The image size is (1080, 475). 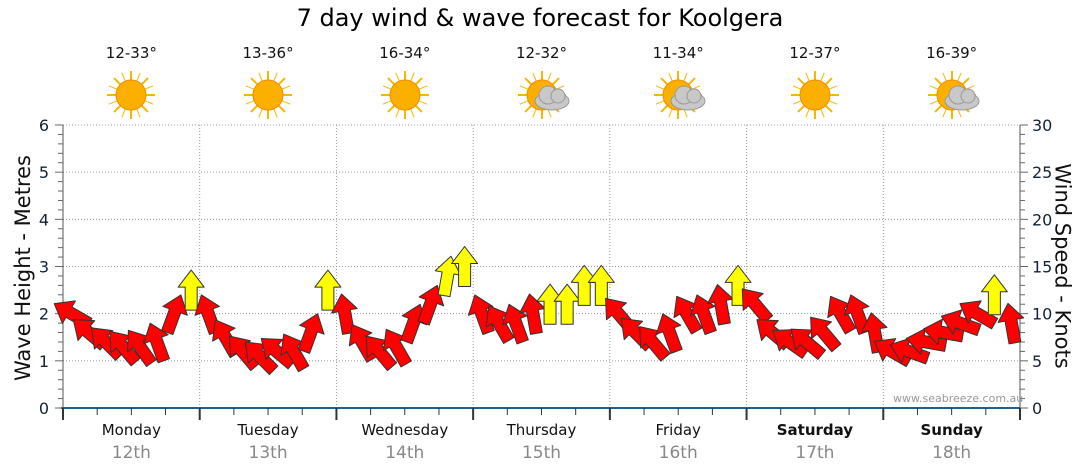 I want to click on watermark: www.seabreeze.com.au, so click(x=958, y=398).